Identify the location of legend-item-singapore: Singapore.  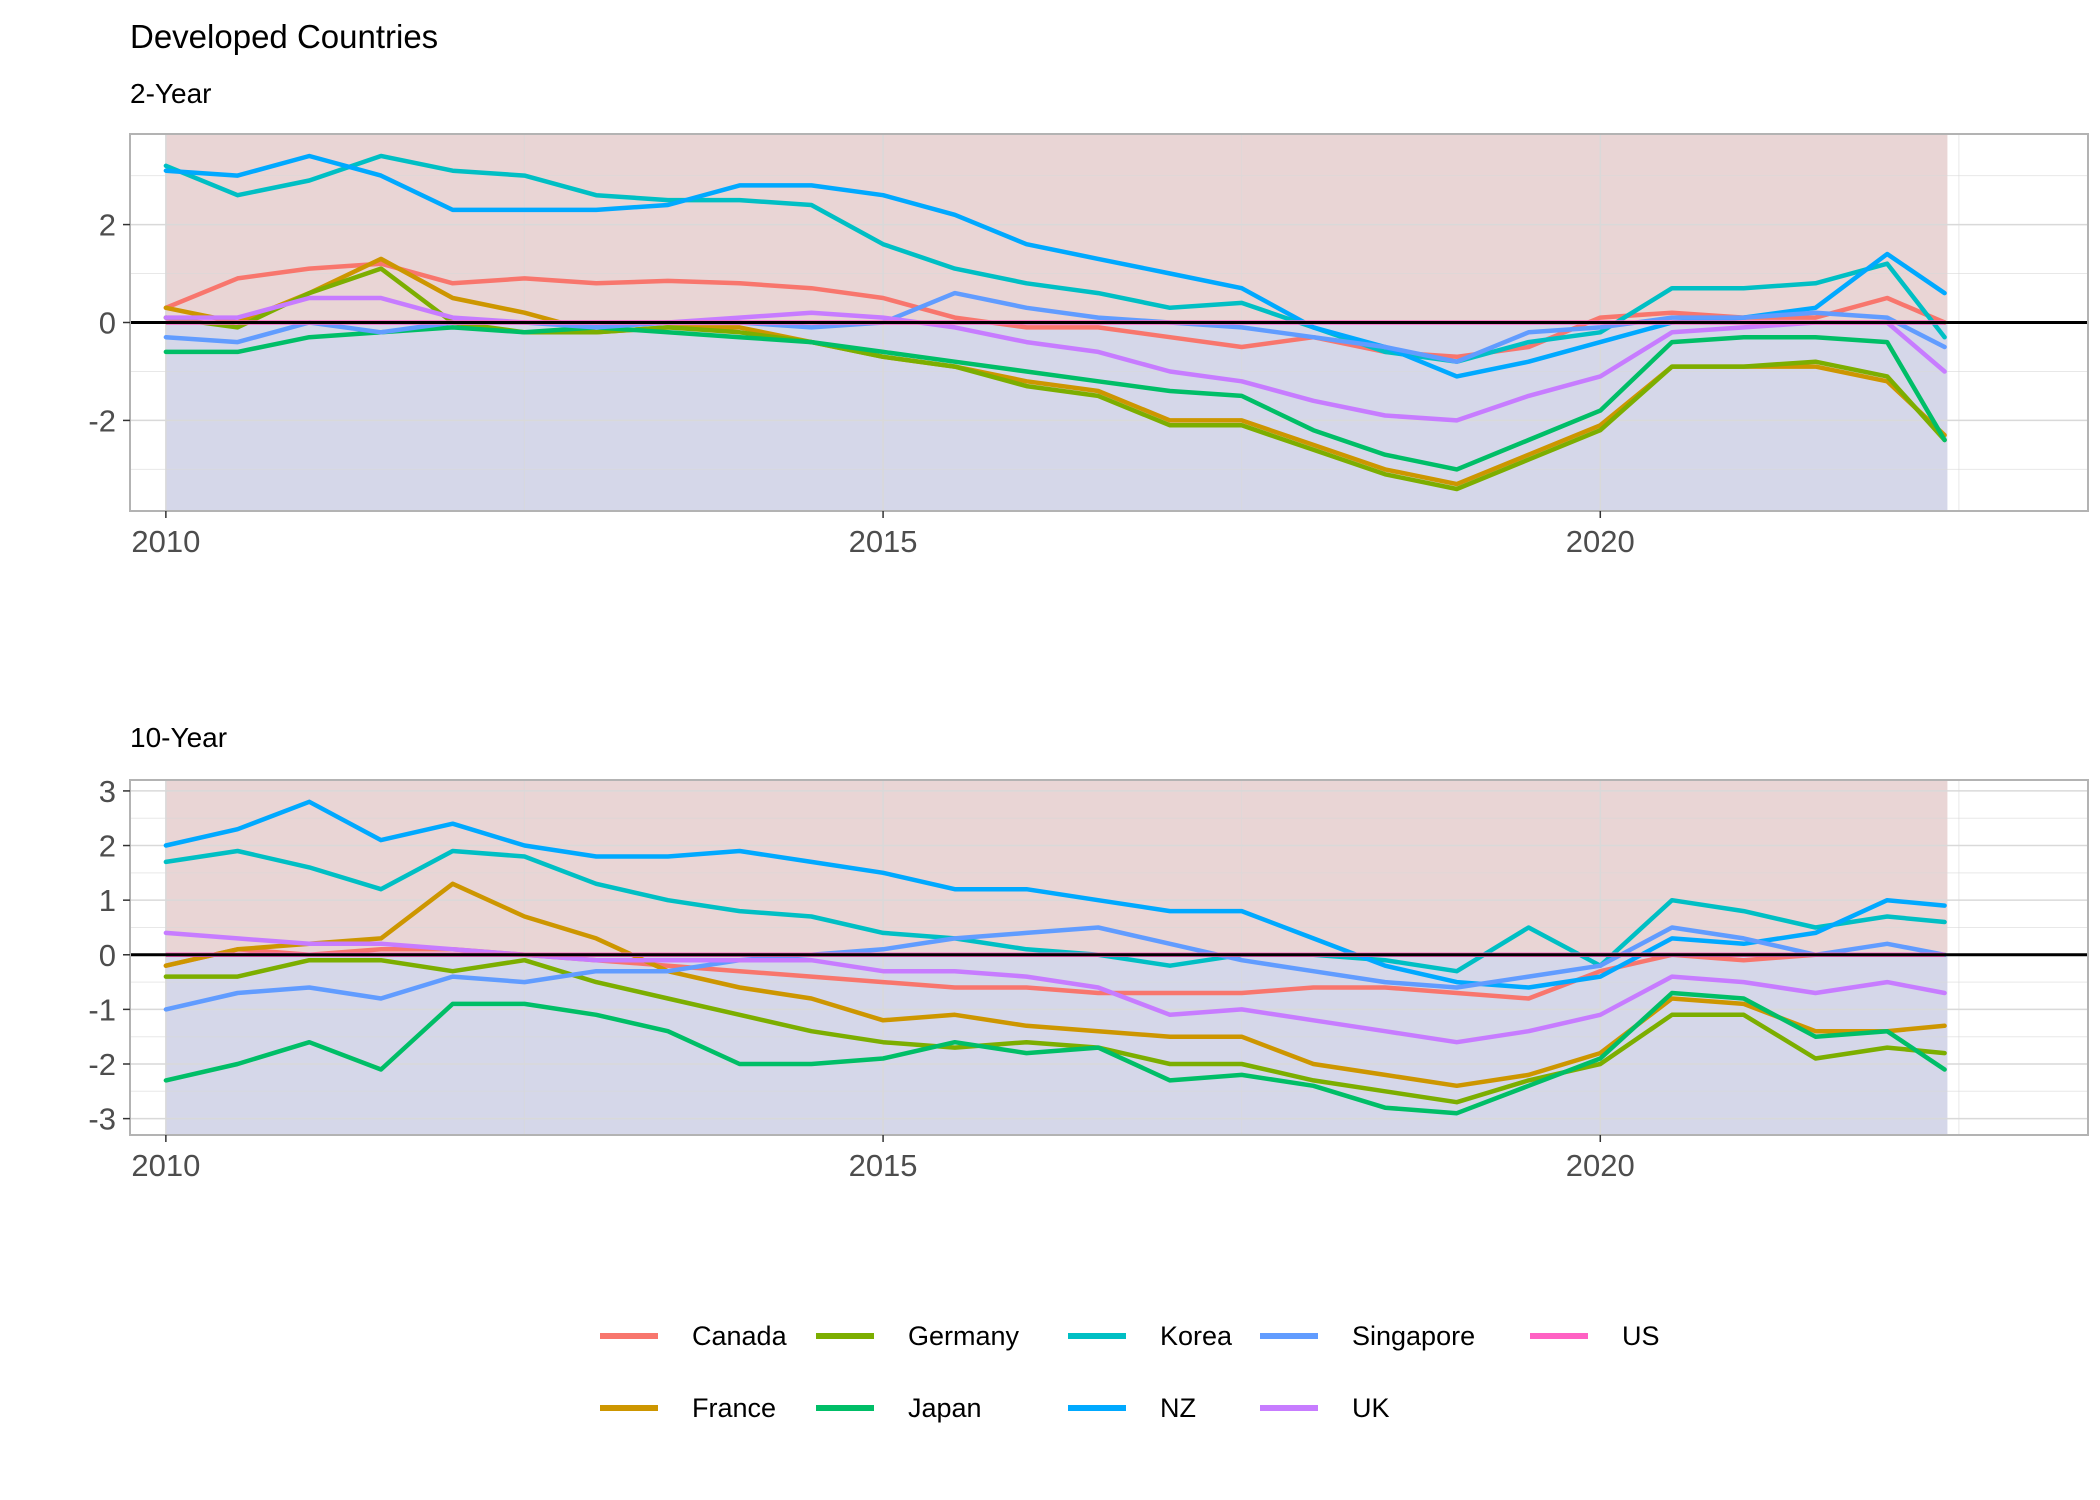
(1367, 1336).